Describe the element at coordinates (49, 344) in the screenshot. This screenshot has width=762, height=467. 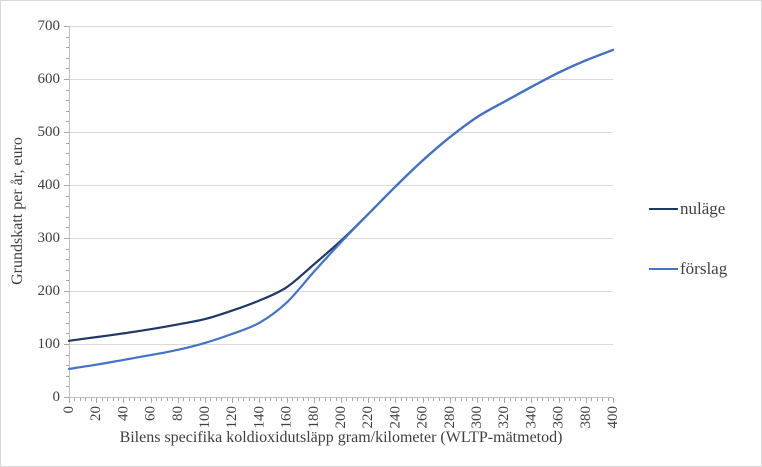
I see `y-tick-label: 100` at that location.